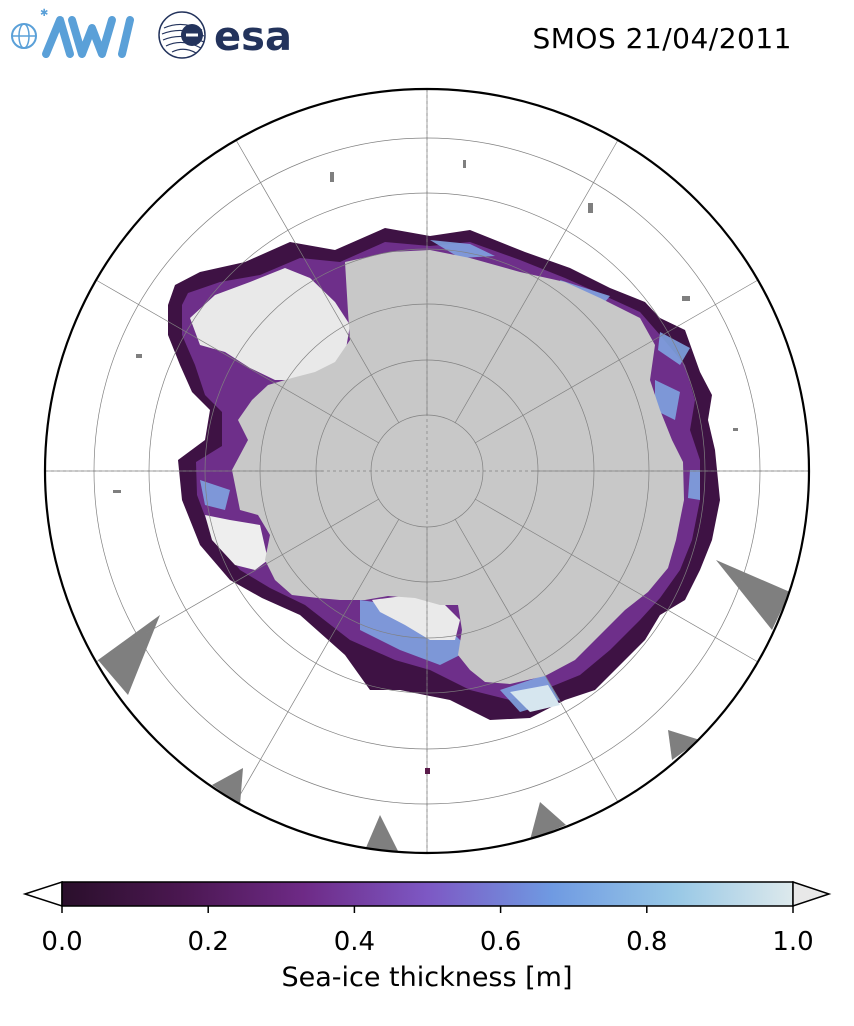  Describe the element at coordinates (427, 942) in the screenshot. I see `colorbar-tick-labels: 0.0 0.2 0.4 0.6 0.8 1.0` at that location.